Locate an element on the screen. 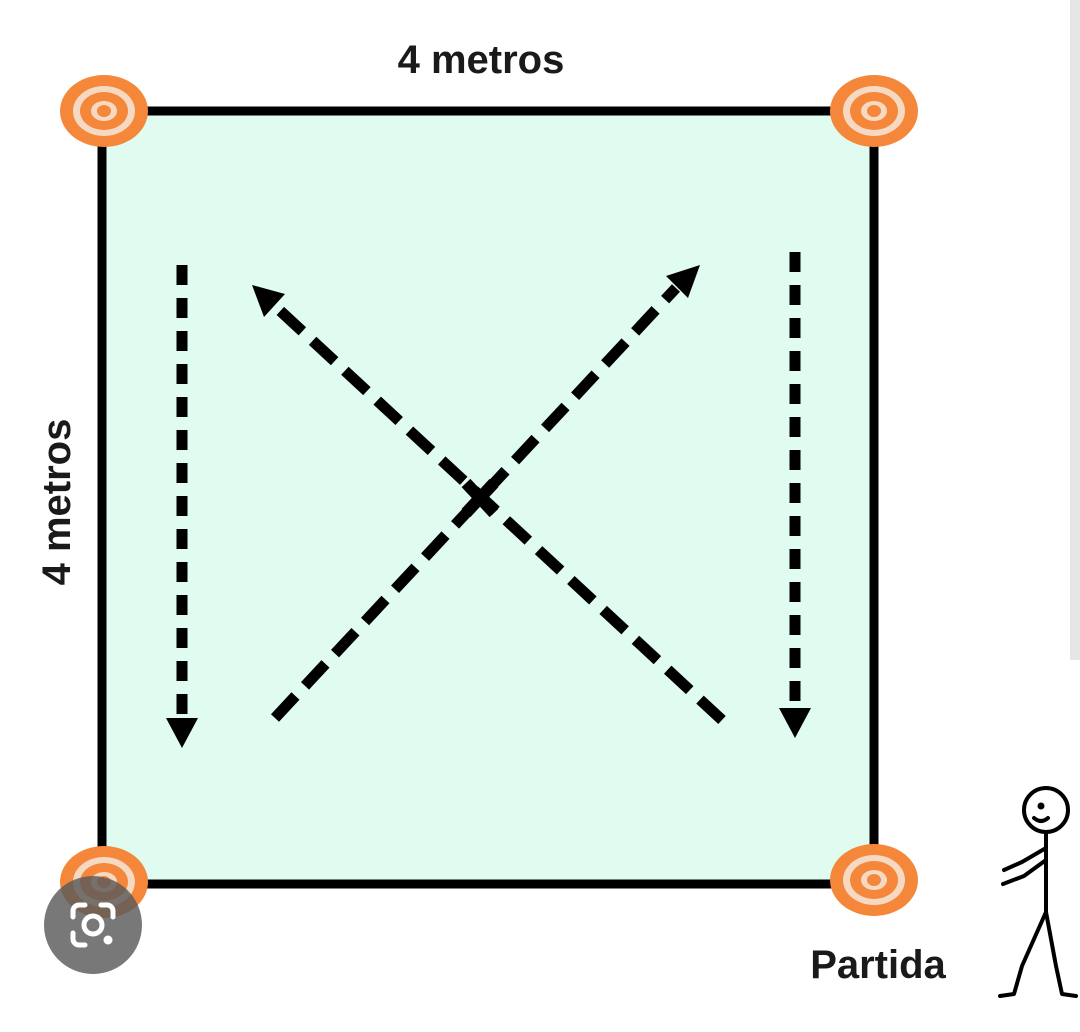 The height and width of the screenshot is (1032, 1080). cone-top-right-icon is located at coordinates (874, 111).